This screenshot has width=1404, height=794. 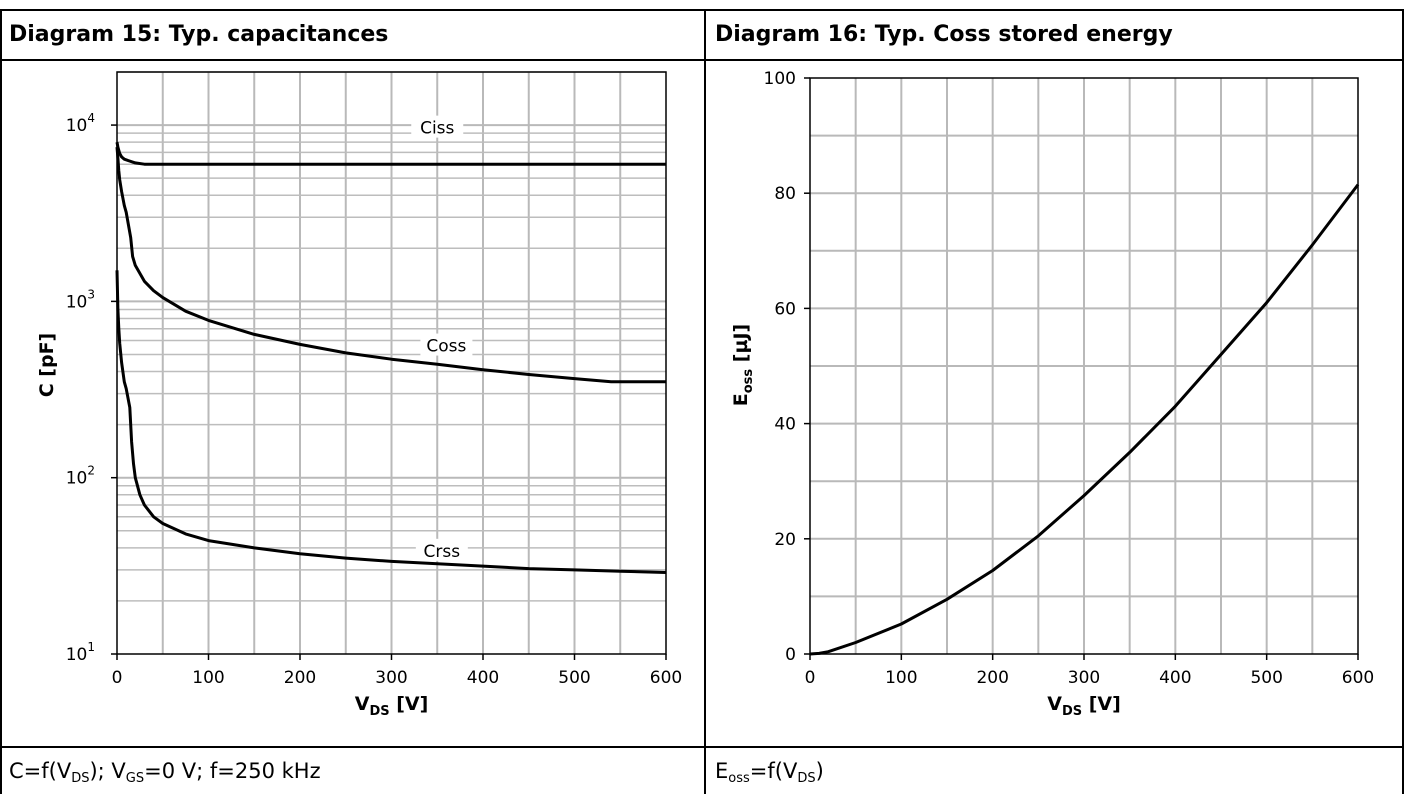 What do you see at coordinates (785, 540) in the screenshot?
I see `y-tick-label: 20` at bounding box center [785, 540].